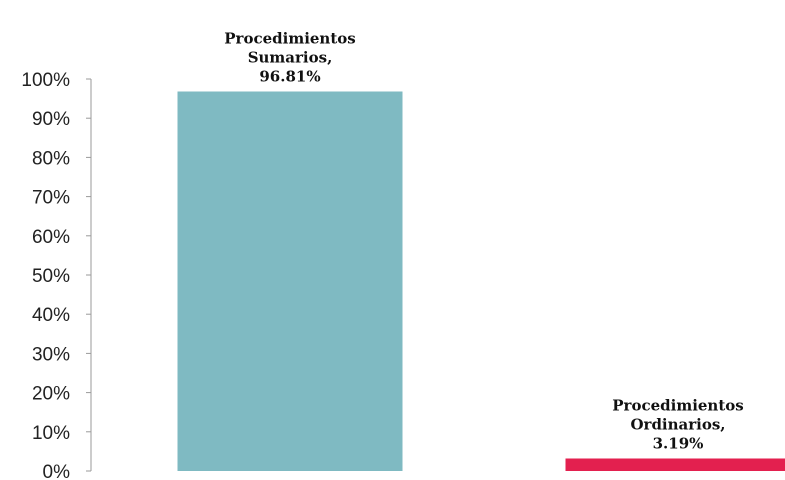 The width and height of the screenshot is (785, 480). I want to click on y-tick-label: 50%, so click(51, 276).